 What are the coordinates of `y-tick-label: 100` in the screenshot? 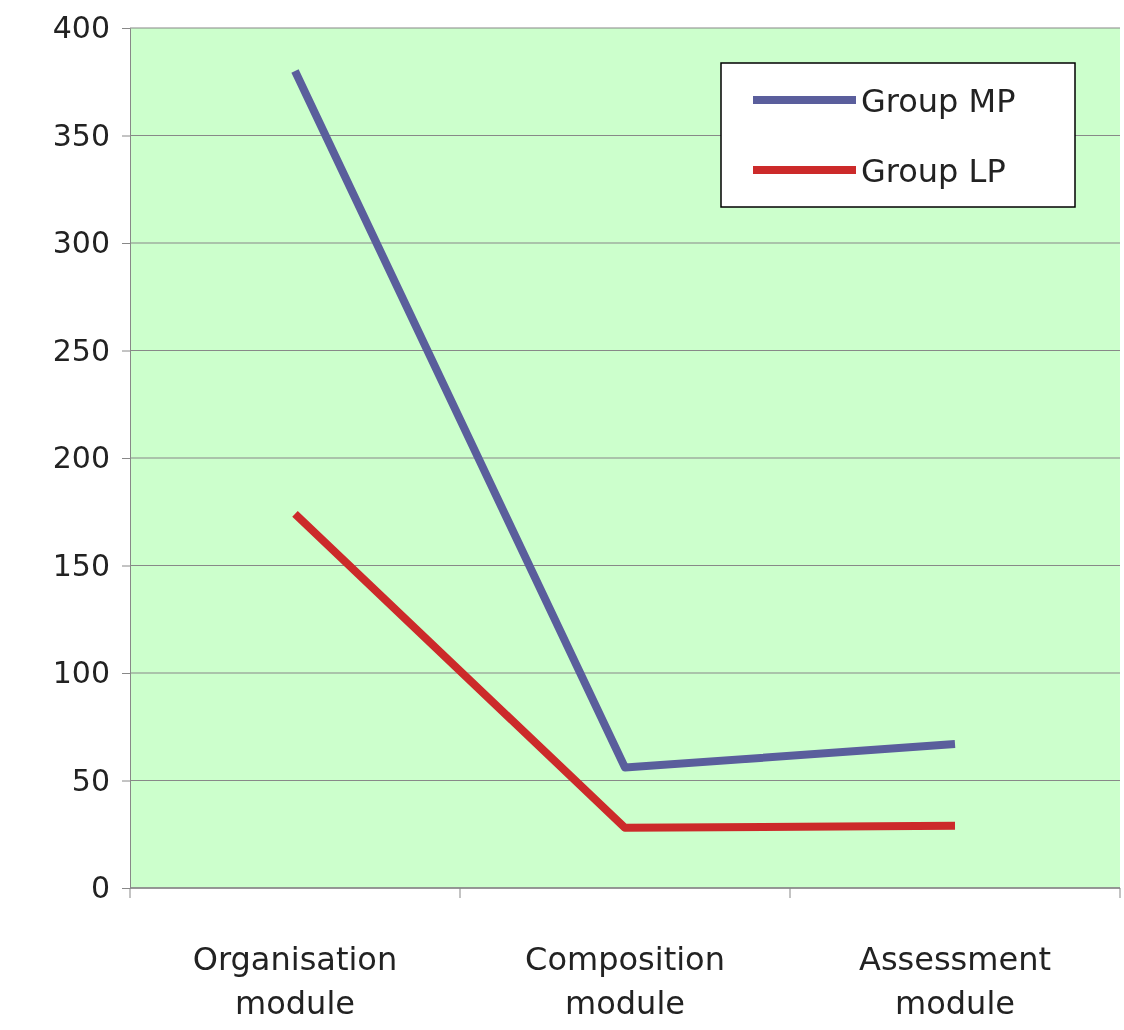 It's located at (81, 673).